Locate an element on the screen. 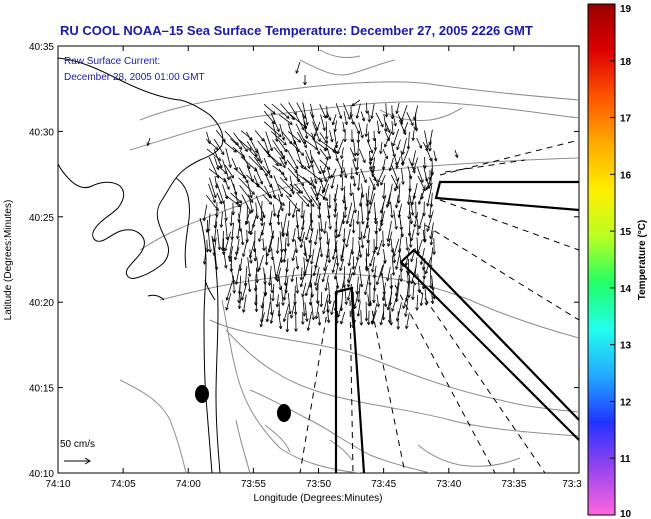  colorbar: 19 18 17 16 15 14 13 12 11 10 Temperature (°C) is located at coordinates (617, 261).